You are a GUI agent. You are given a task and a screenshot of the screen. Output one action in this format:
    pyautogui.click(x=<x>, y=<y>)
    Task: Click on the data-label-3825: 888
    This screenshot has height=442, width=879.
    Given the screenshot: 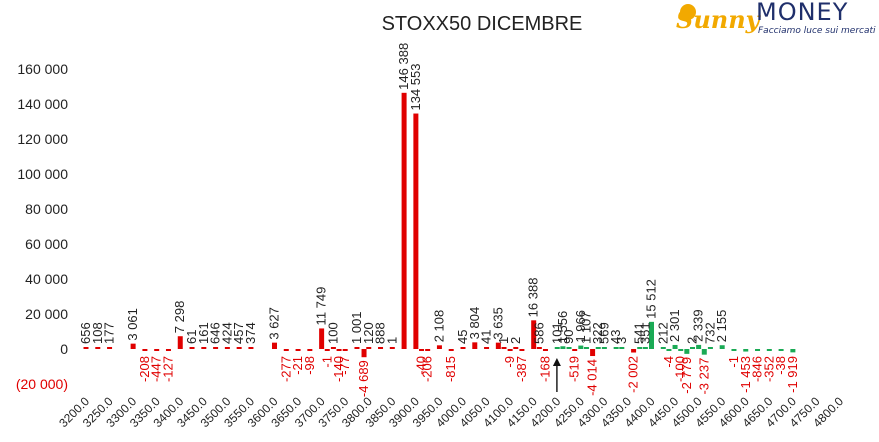 What is the action you would take?
    pyautogui.click(x=380, y=333)
    